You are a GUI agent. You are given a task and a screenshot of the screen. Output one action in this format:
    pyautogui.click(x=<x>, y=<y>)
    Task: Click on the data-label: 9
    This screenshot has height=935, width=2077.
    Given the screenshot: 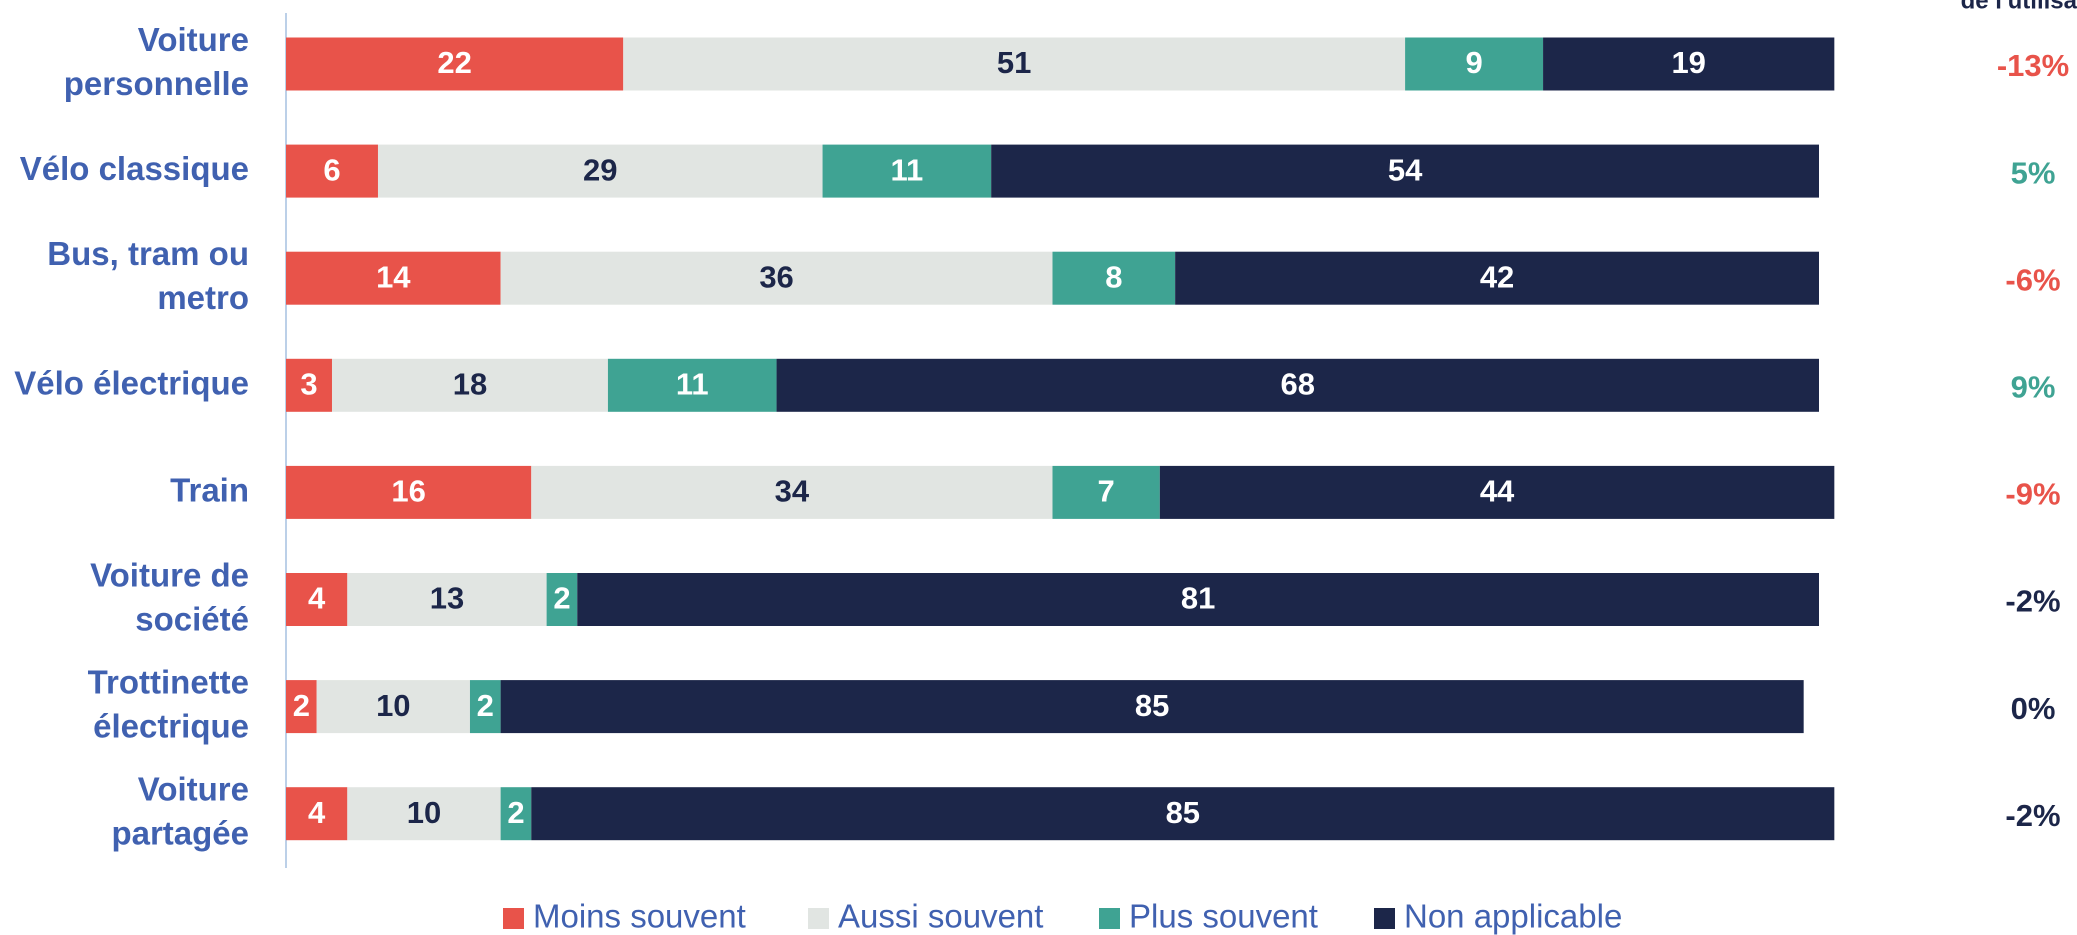 What is the action you would take?
    pyautogui.click(x=1473, y=62)
    